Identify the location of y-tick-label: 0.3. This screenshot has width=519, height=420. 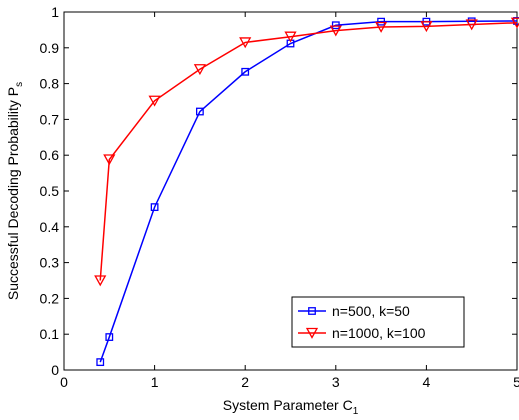
(50, 263).